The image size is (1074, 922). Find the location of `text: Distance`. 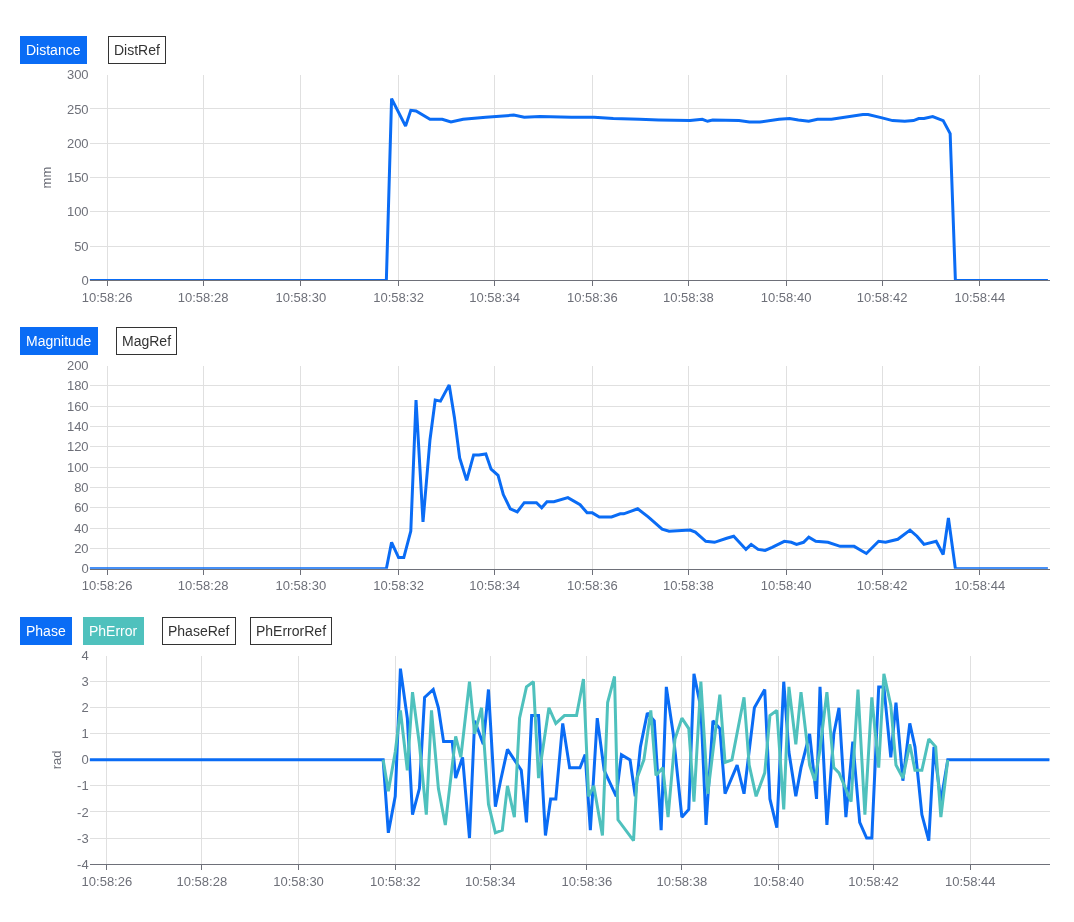

text: Distance is located at coordinates (53, 50).